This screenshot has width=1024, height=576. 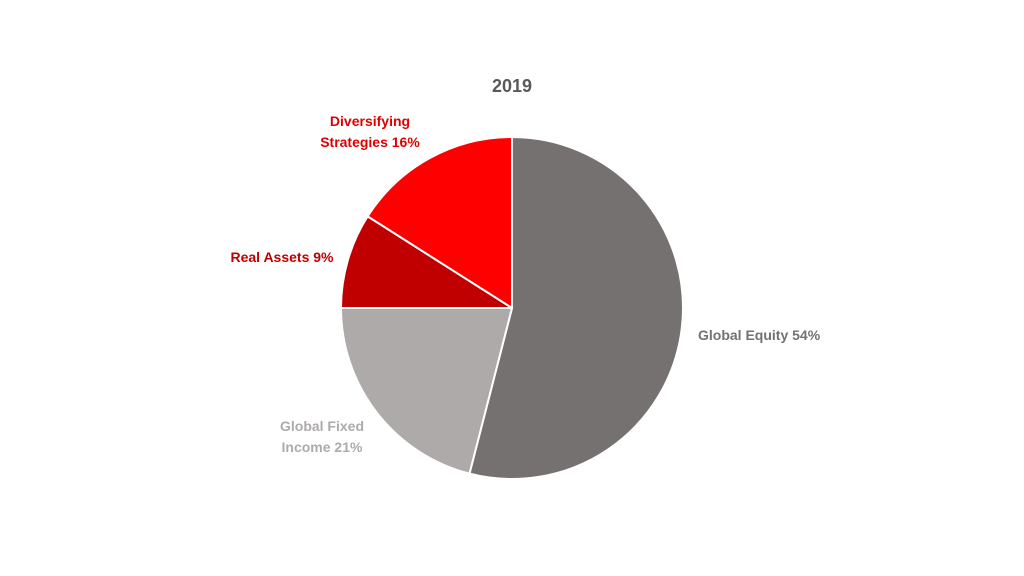 I want to click on slice-label-line: Strategies 16%, so click(x=370, y=142).